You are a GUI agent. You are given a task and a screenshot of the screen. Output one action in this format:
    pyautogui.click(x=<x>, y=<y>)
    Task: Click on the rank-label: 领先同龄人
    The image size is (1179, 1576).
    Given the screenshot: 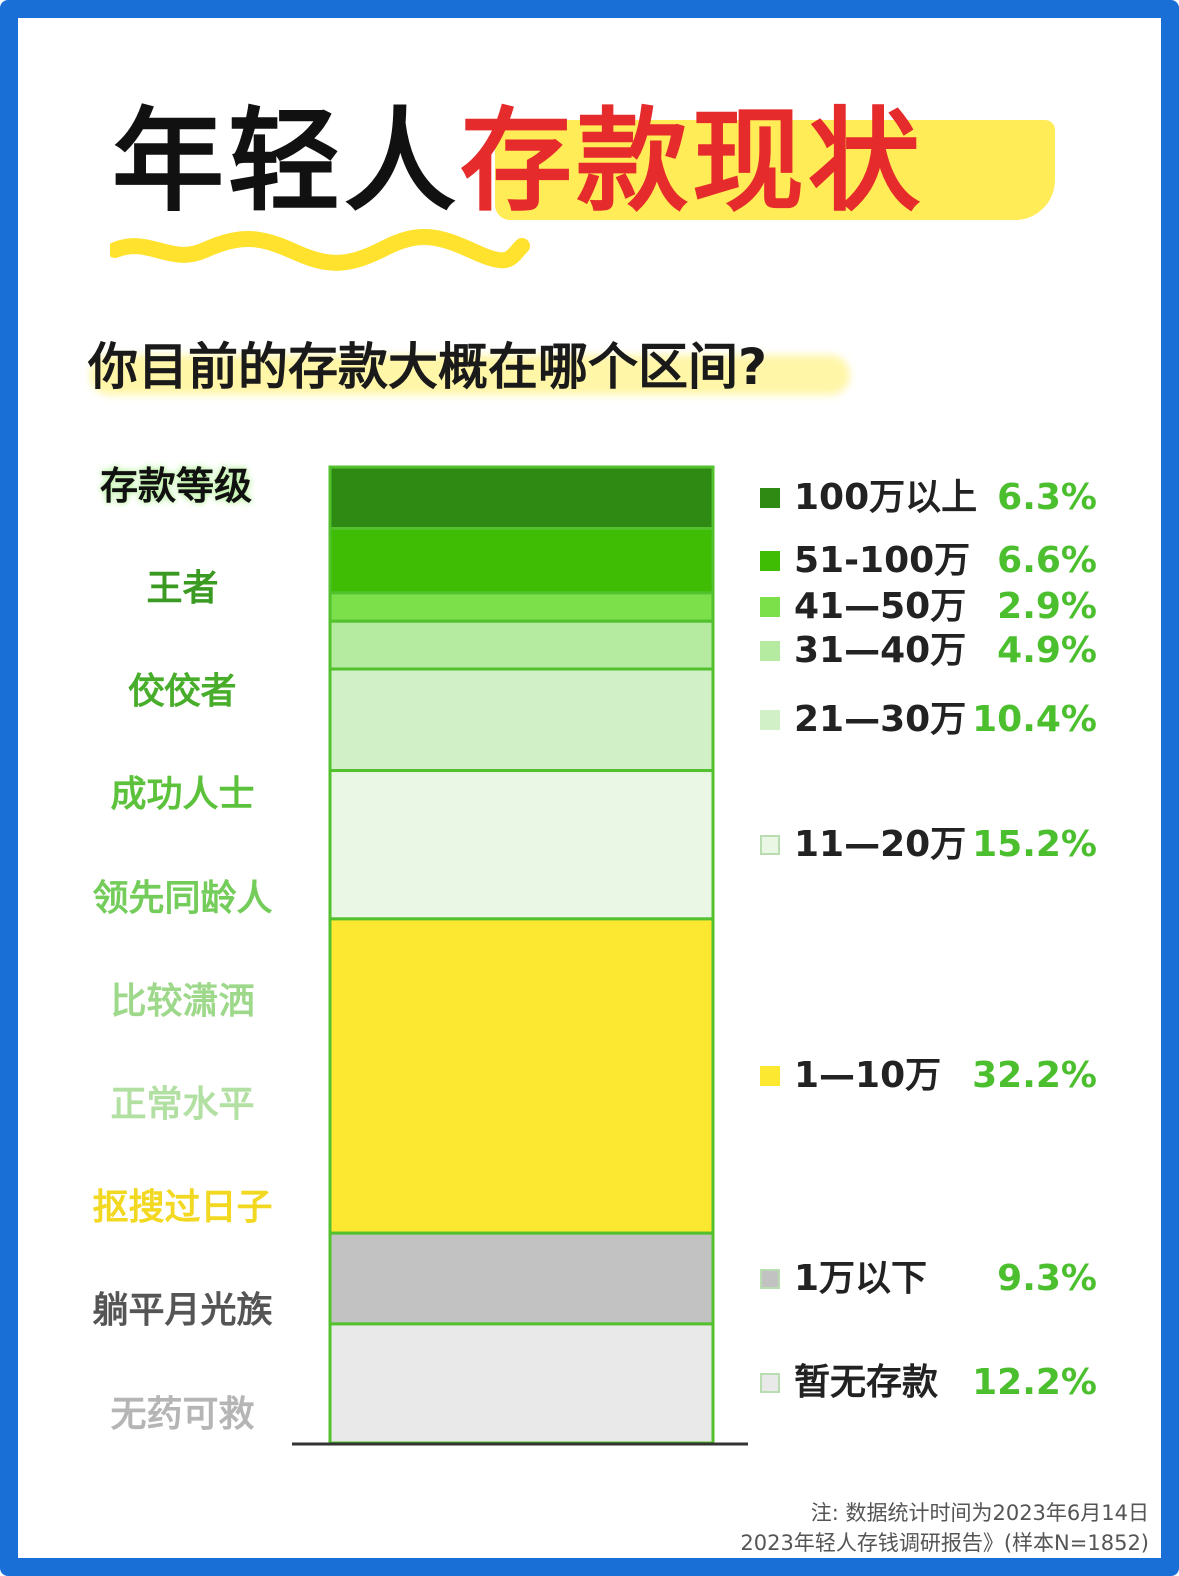 What is the action you would take?
    pyautogui.click(x=182, y=898)
    